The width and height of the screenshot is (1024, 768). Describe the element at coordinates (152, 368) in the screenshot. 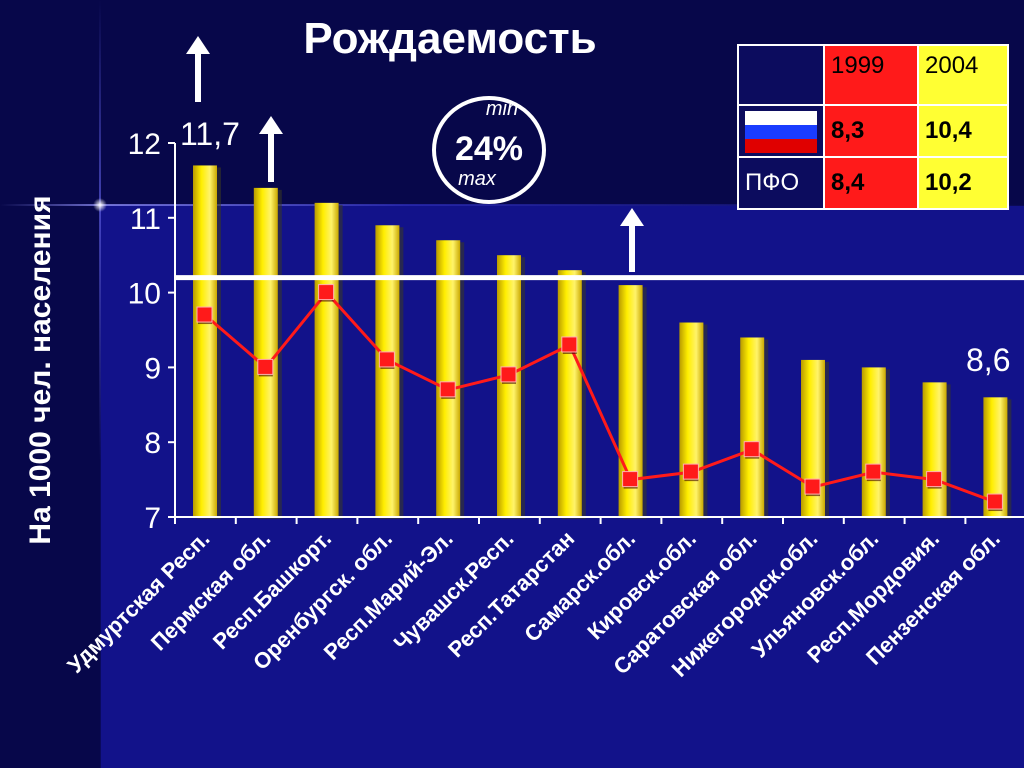

I see `y-tick-label: 9` at that location.